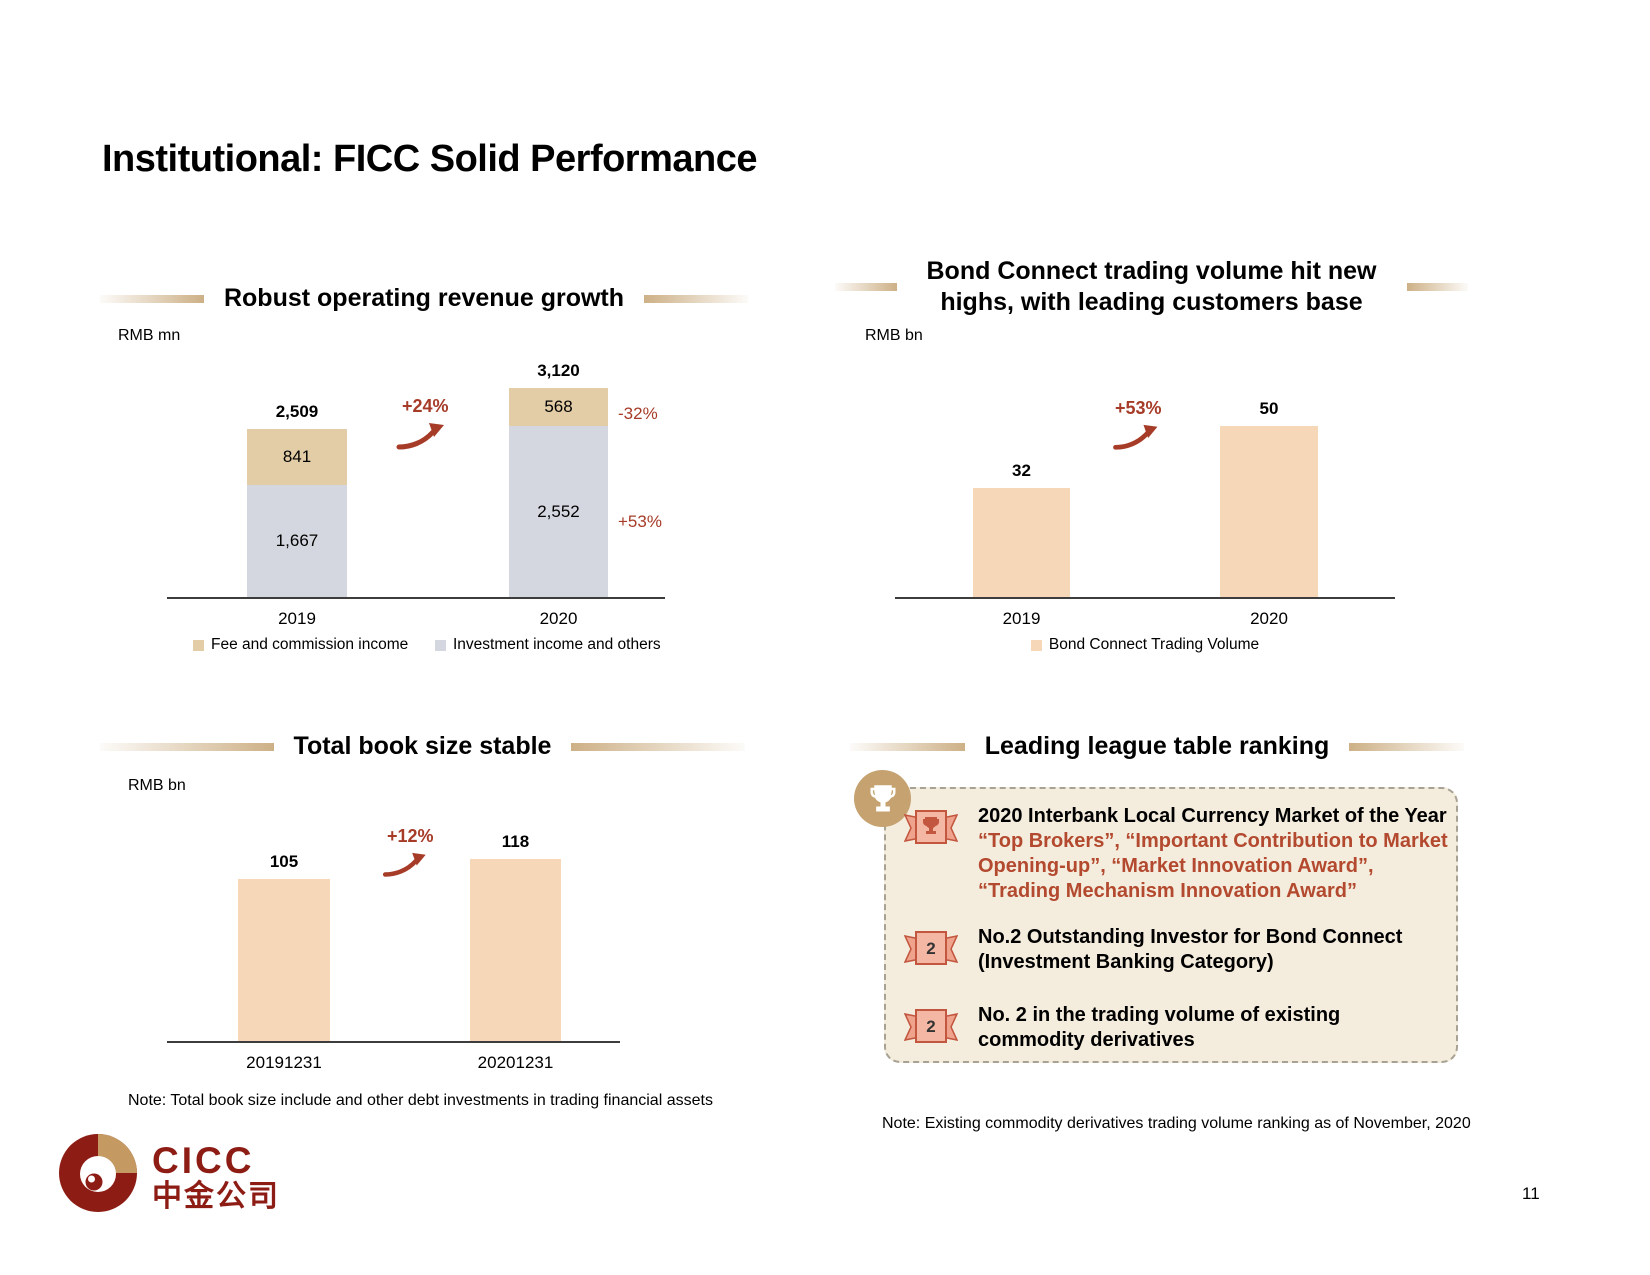 The width and height of the screenshot is (1650, 1275). What do you see at coordinates (1269, 408) in the screenshot?
I see `bar-value-label: 50` at bounding box center [1269, 408].